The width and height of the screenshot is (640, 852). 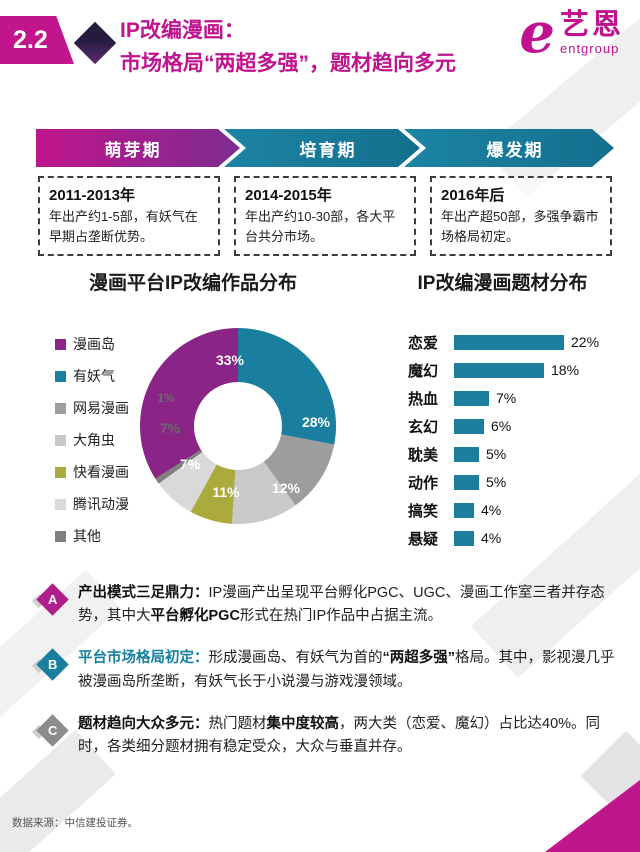 I want to click on phase-period: 2014-2015年, so click(x=288, y=195).